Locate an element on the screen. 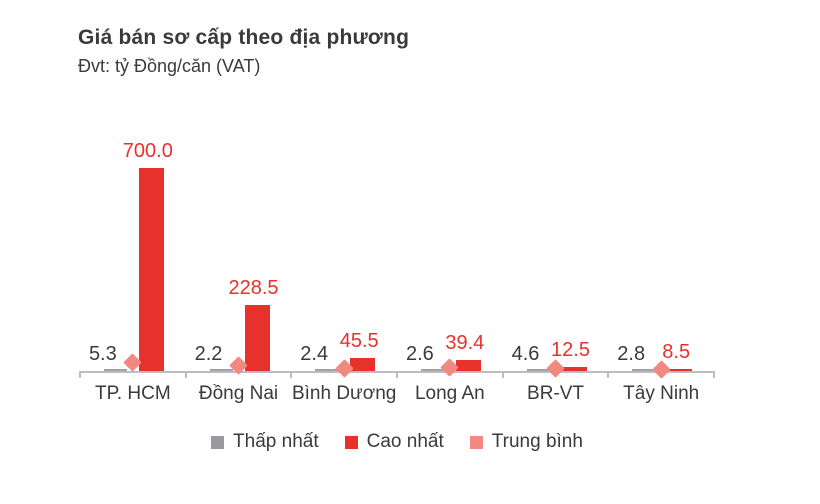 Image resolution: width=820 pixels, height=504 pixels. value-label-lowest: 2.2 is located at coordinates (208, 354).